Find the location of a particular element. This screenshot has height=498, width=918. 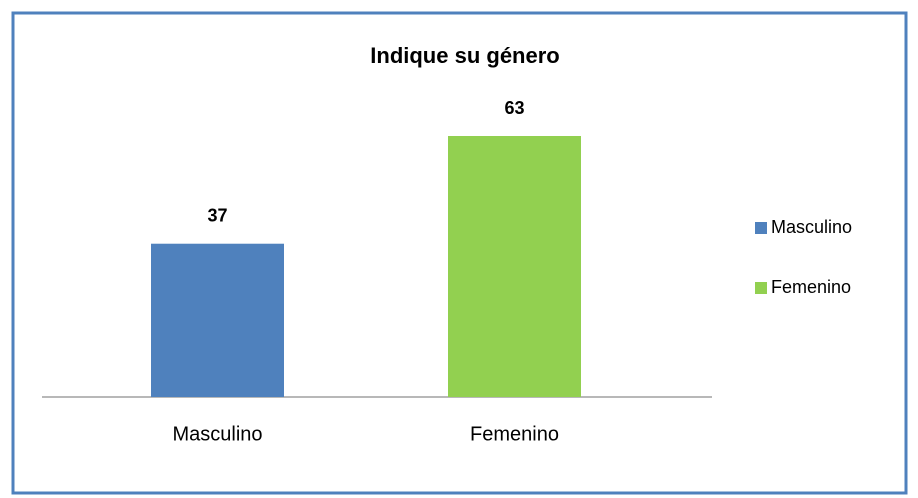

legend-label: Masculino is located at coordinates (811, 227).